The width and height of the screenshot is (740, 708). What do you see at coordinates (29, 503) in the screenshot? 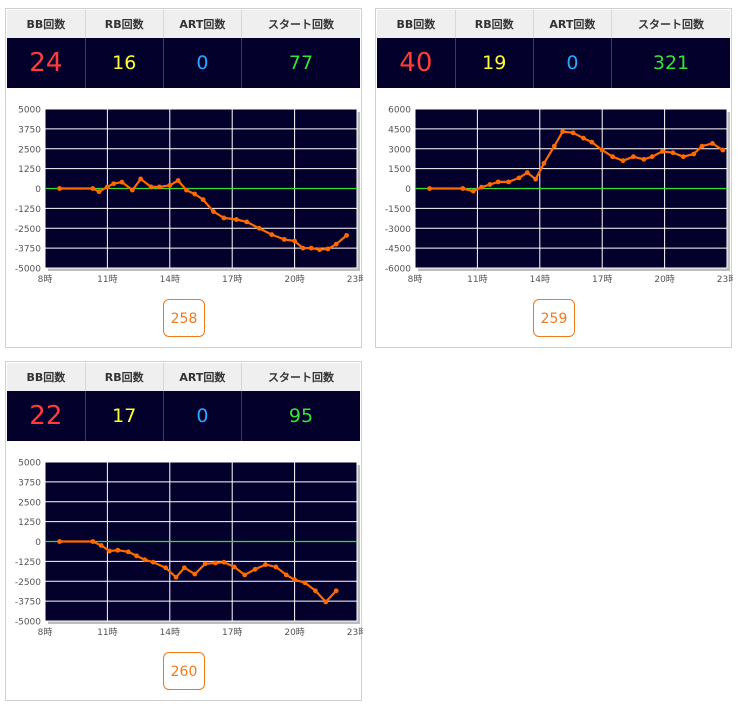
I see `y-tick-label: 2500` at bounding box center [29, 503].